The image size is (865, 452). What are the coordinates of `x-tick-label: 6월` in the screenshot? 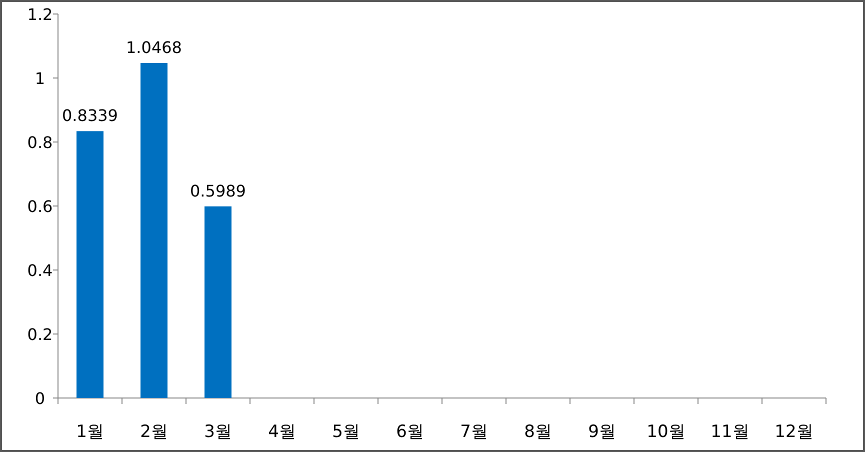 It's located at (410, 432).